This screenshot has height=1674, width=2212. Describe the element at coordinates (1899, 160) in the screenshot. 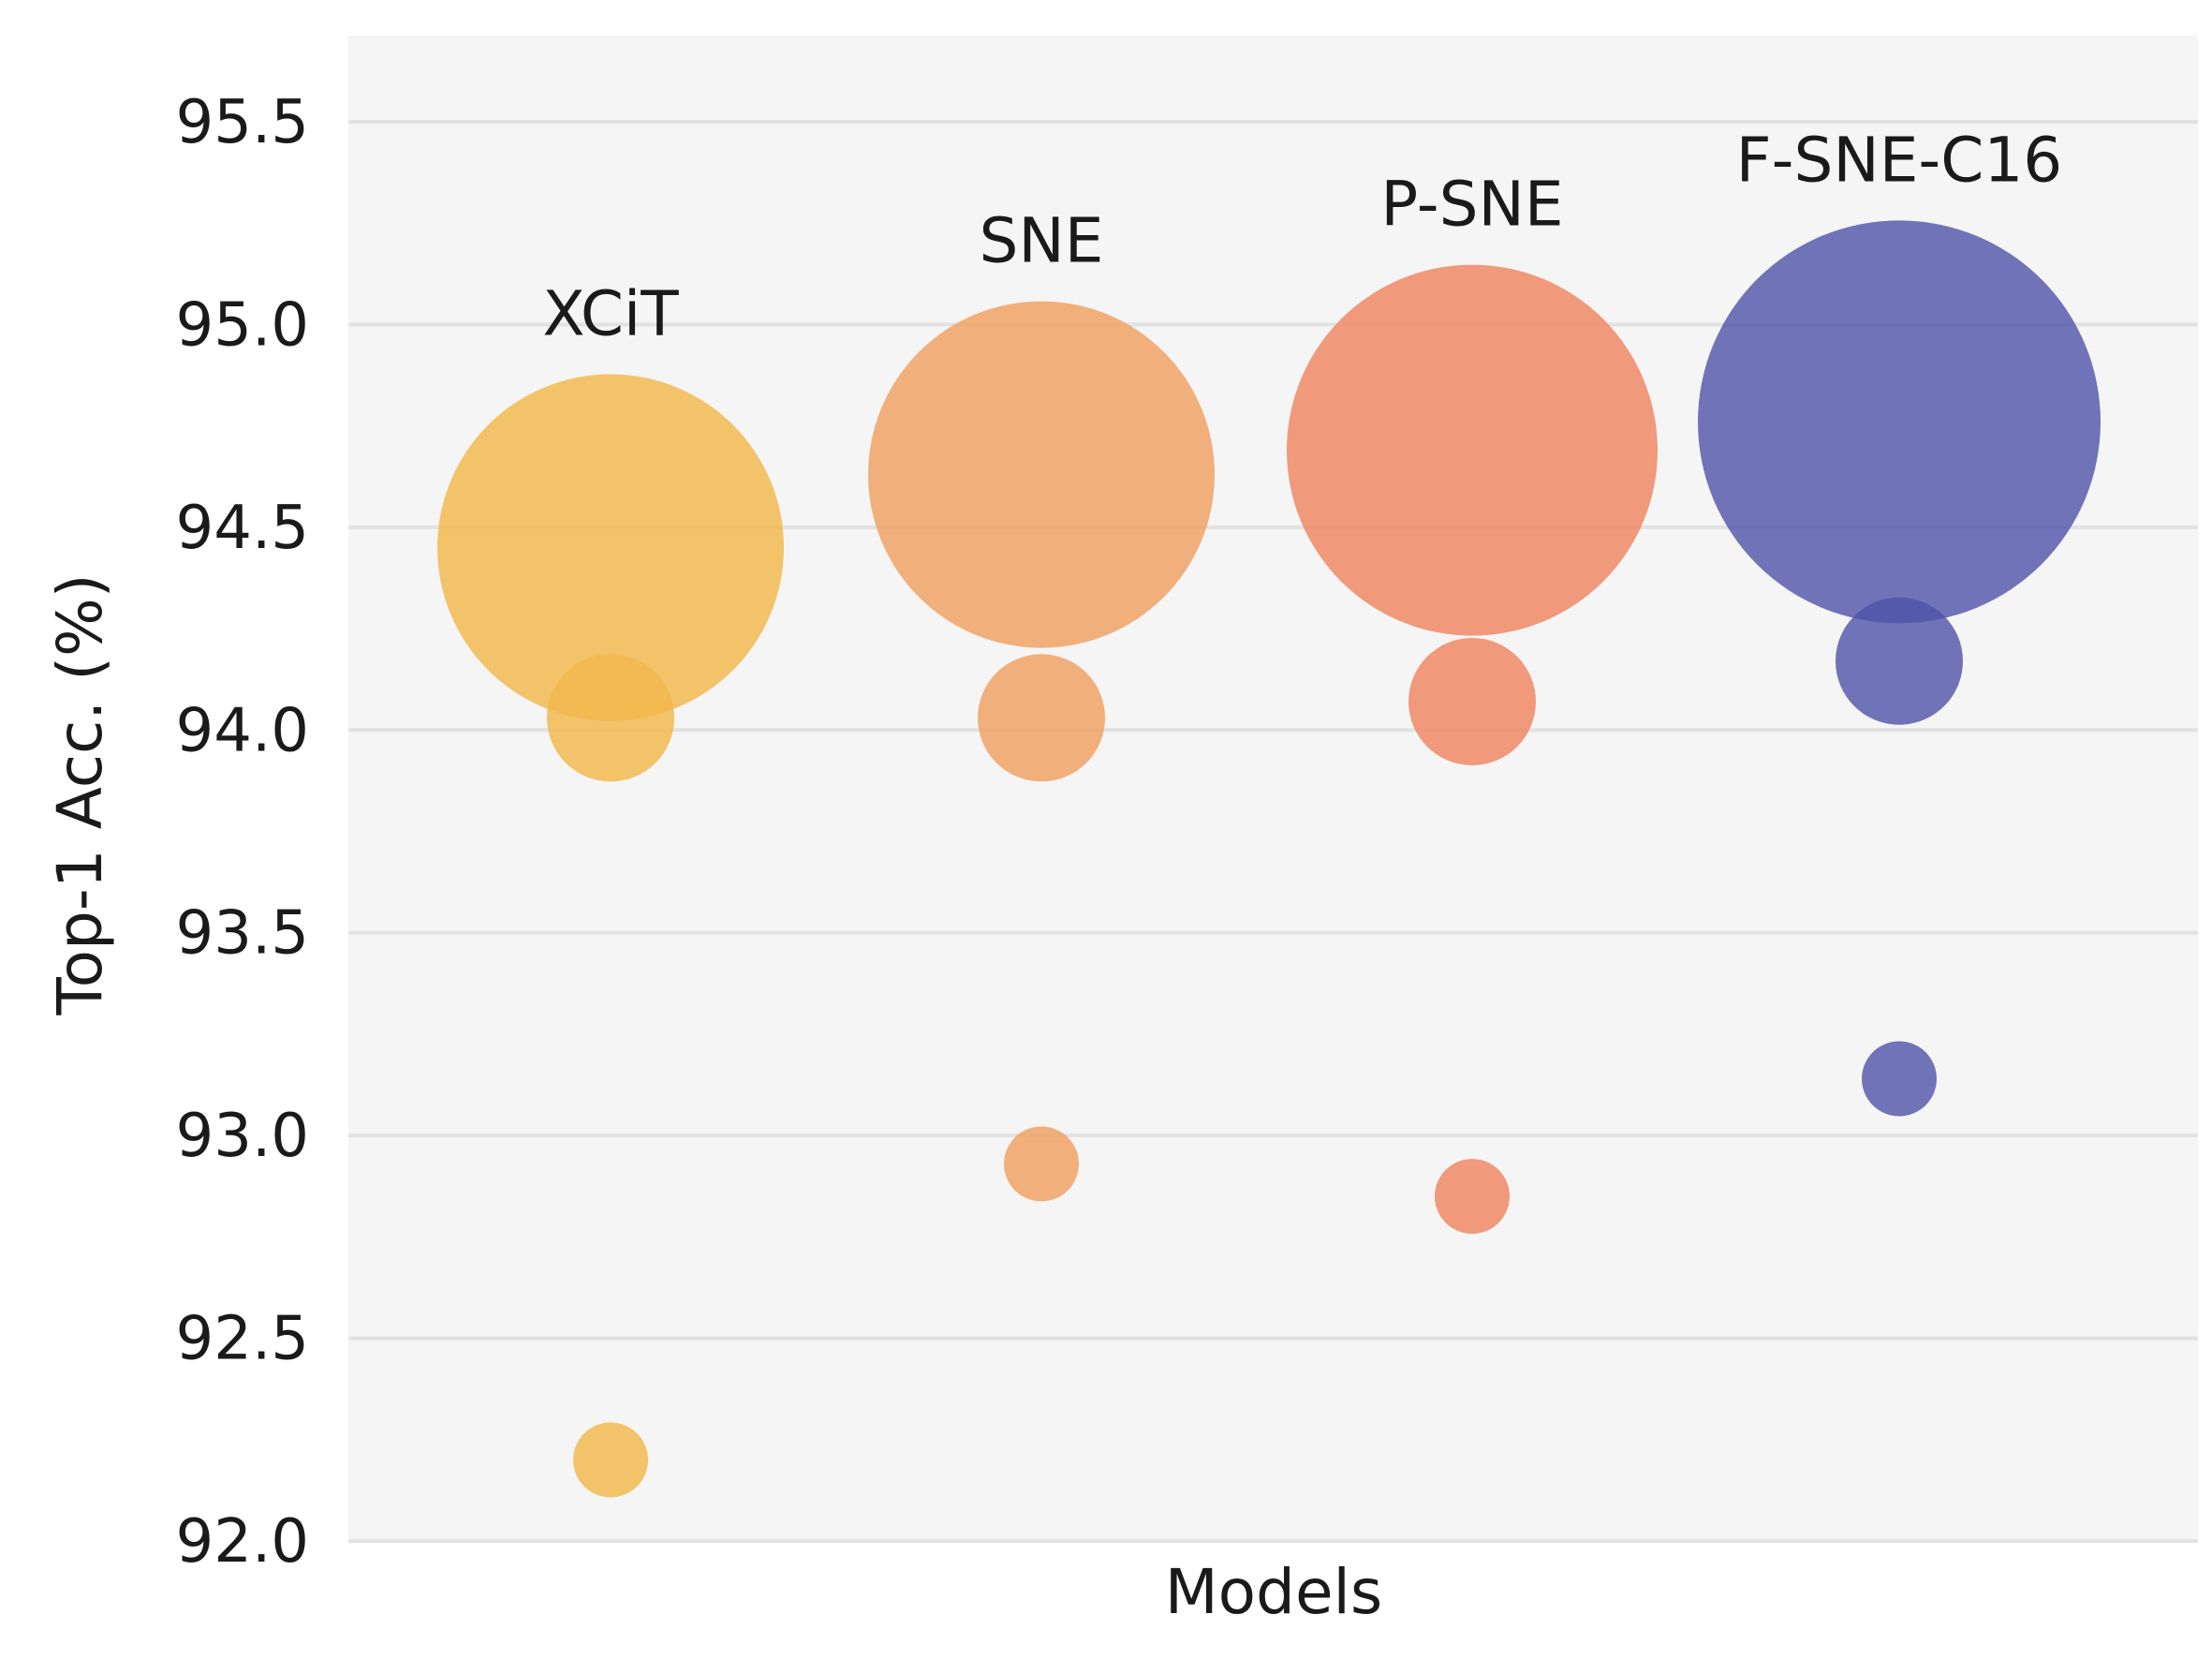

I see `model-label: F-SNE-C16` at that location.